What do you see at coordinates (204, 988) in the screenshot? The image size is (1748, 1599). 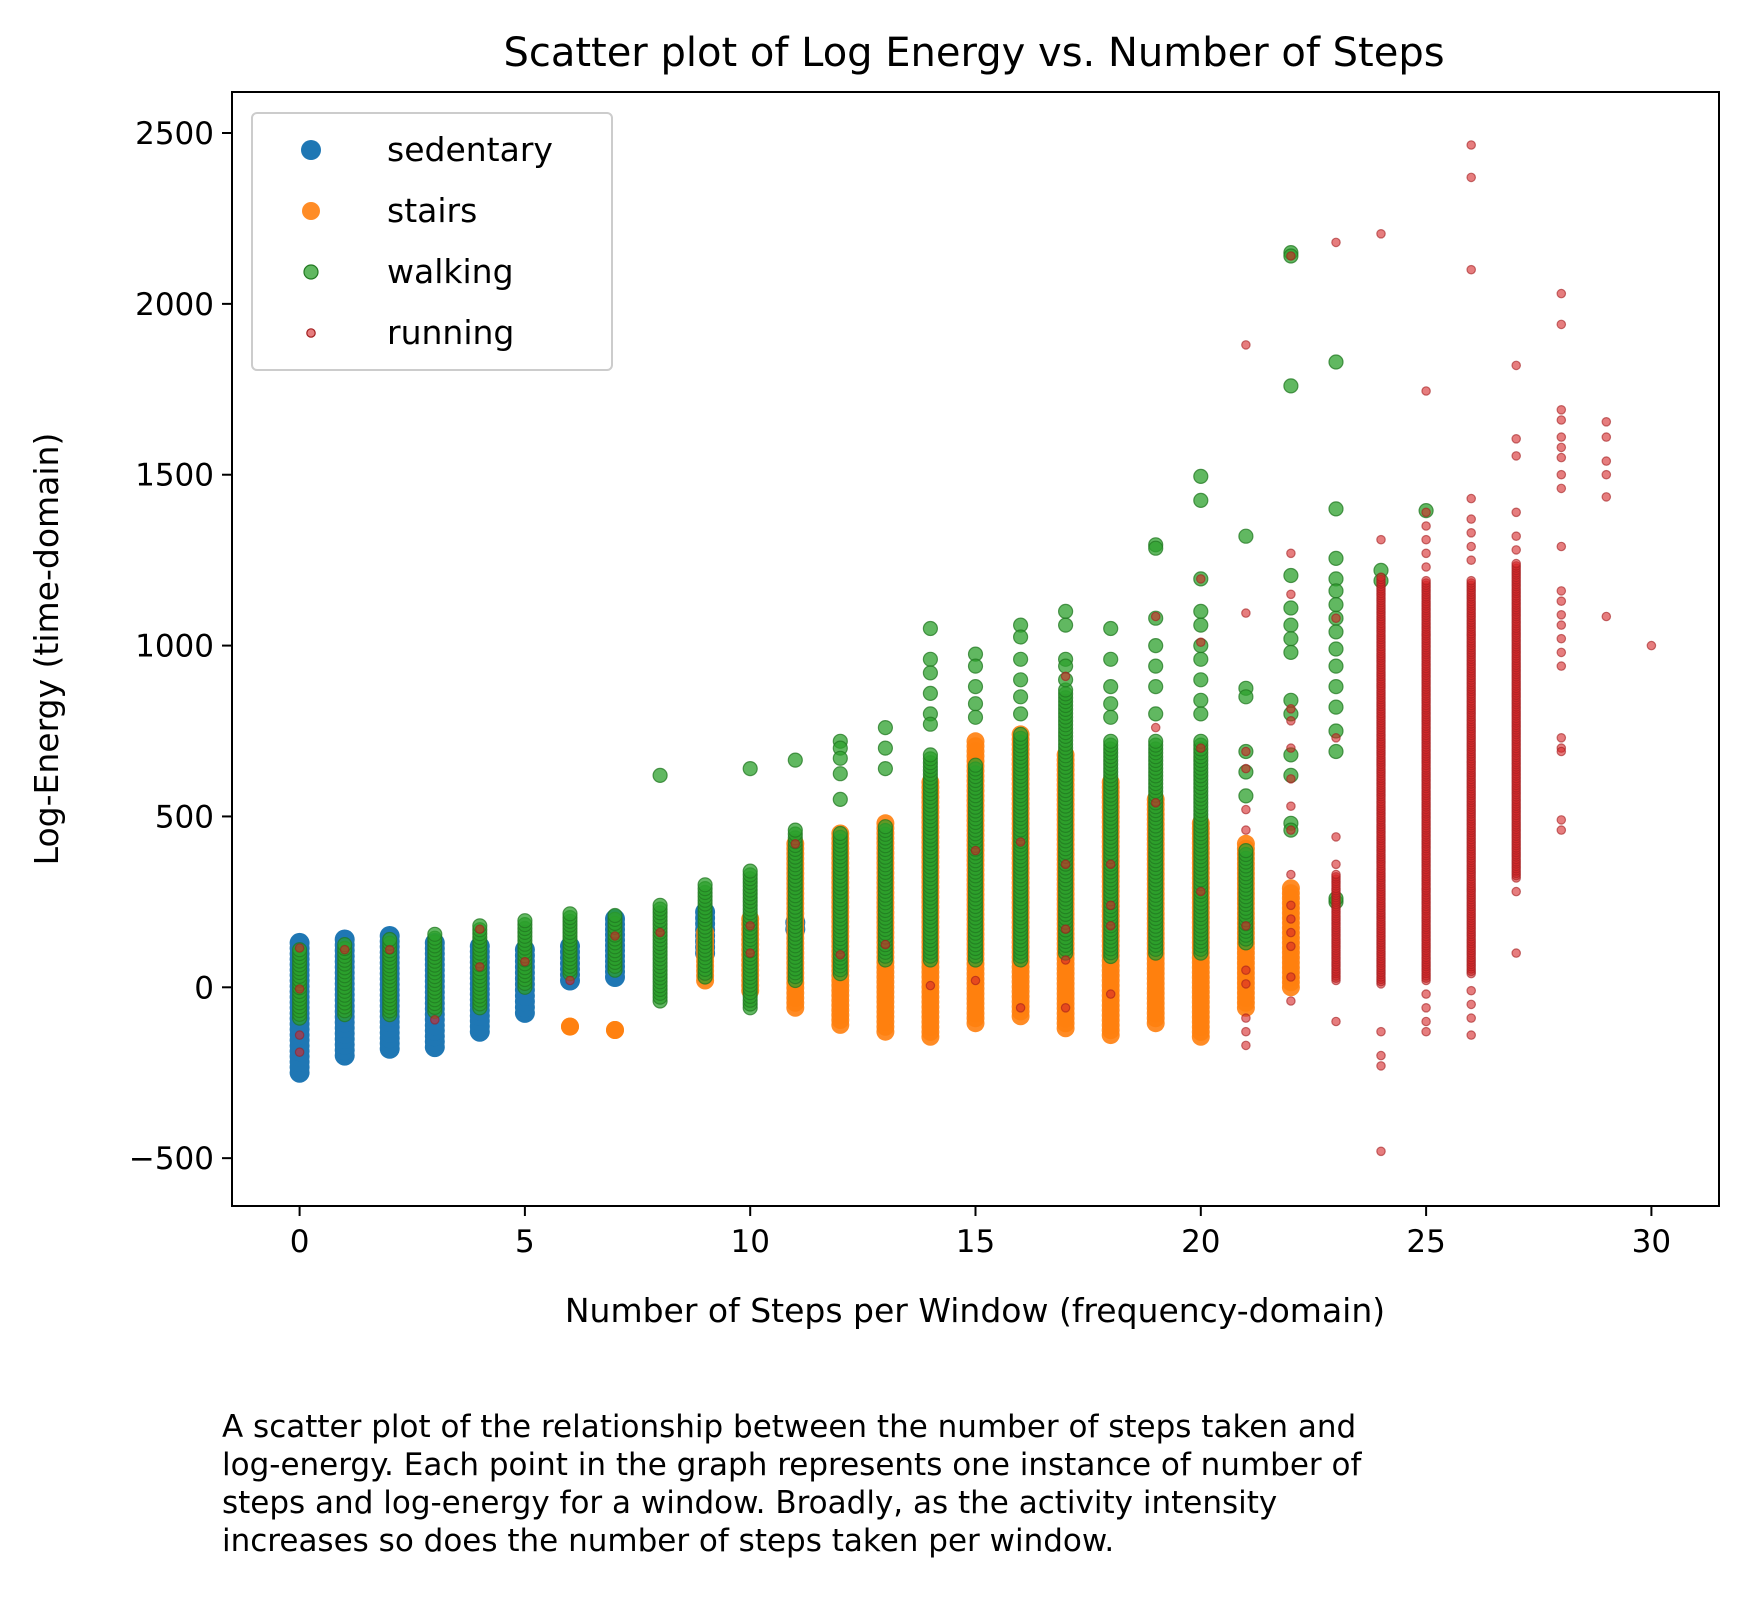 I see `y-tick-label: 0` at bounding box center [204, 988].